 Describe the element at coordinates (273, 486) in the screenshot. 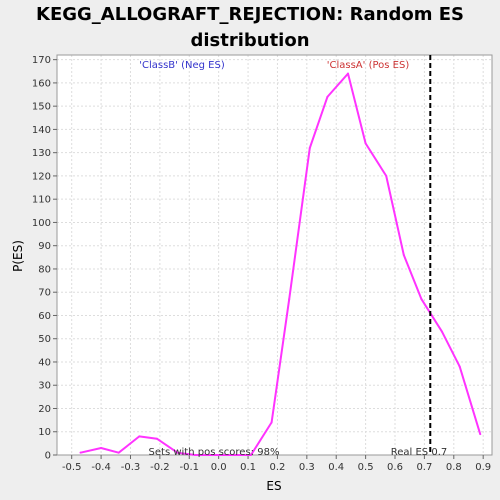

I see `x-axis-label: ES` at that location.